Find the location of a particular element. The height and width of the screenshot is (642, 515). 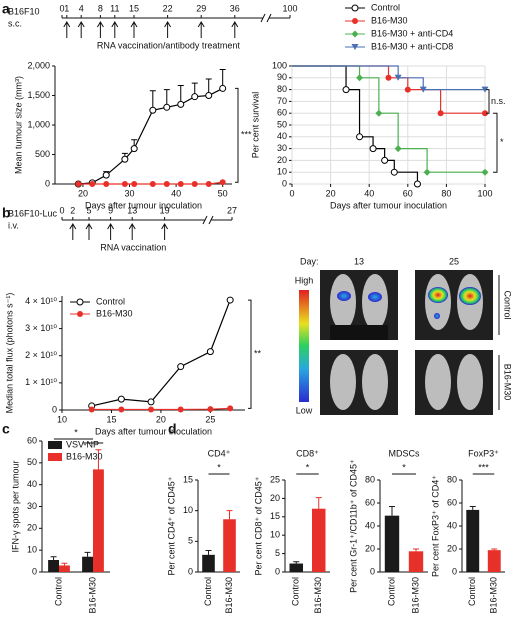

series-line is located at coordinates (161, 409).